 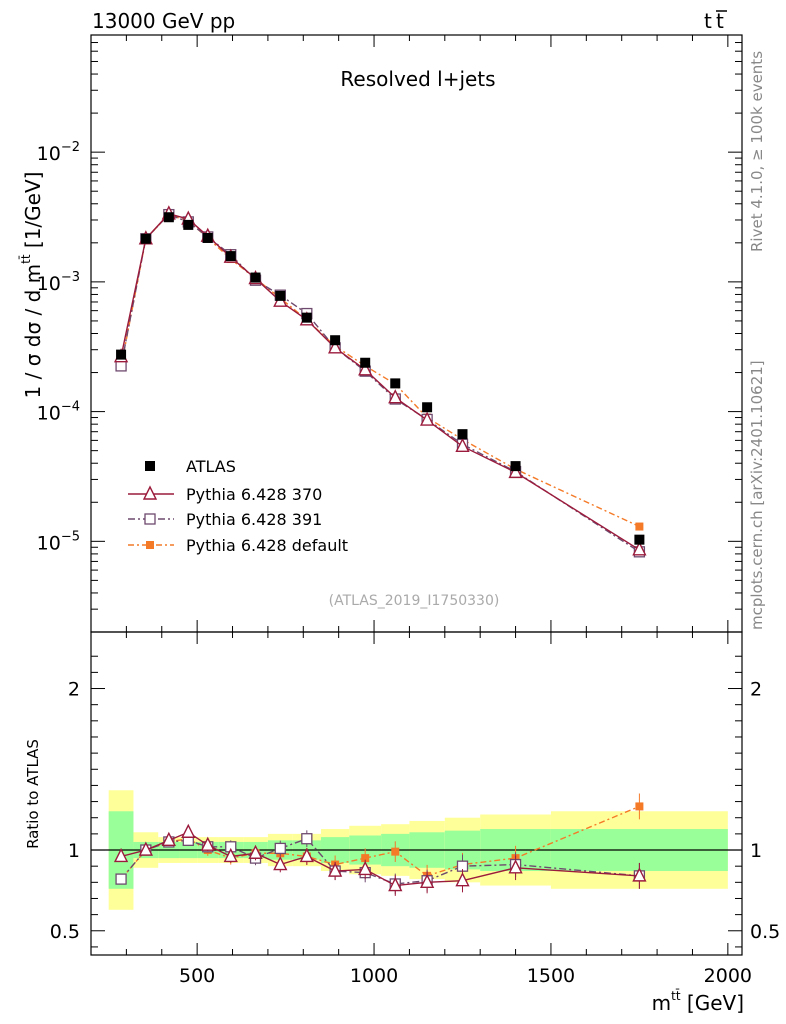 I want to click on legend-marker-data, so click(x=150, y=466).